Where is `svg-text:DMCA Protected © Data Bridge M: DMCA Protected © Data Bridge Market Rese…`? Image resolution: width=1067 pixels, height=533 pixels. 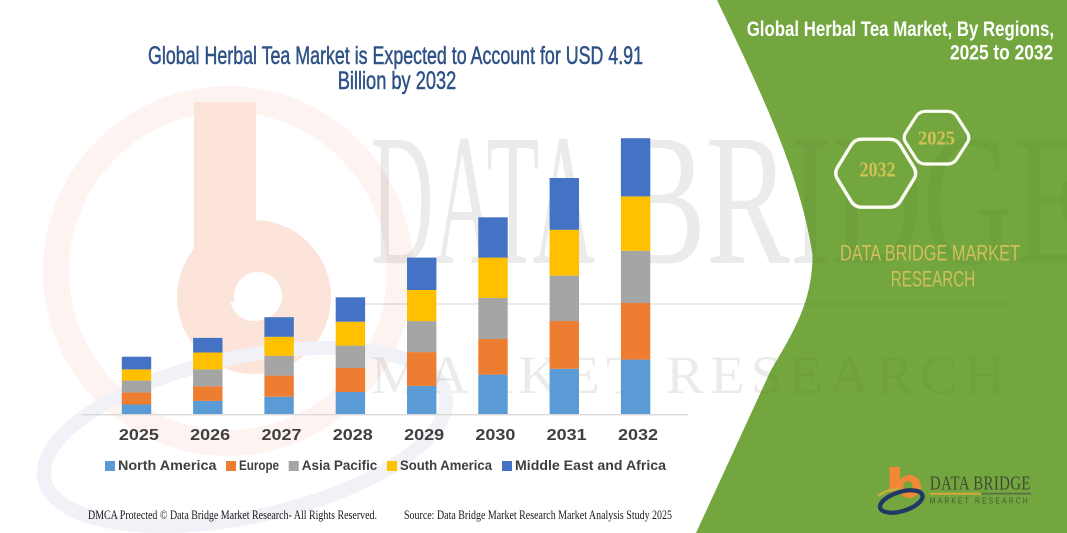 svg-text:DMCA Protected © Data Bridge M: DMCA Protected © Data Bridge Market Rese… is located at coordinates (232, 515).